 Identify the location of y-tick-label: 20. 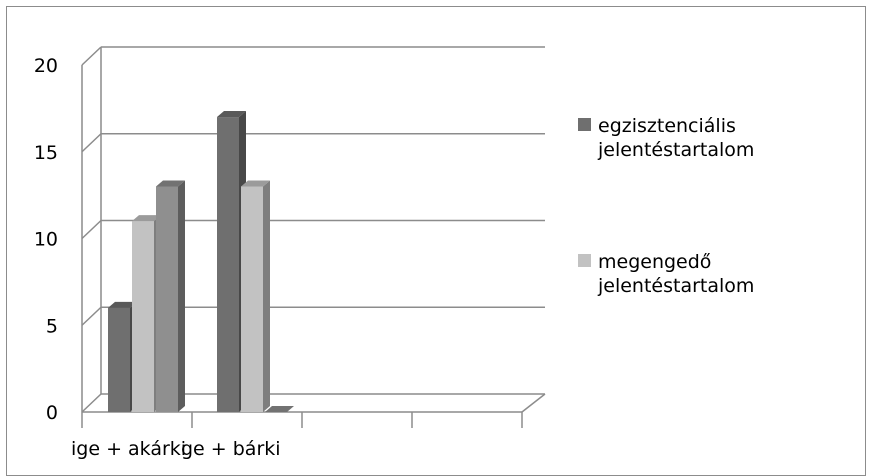
(46, 66).